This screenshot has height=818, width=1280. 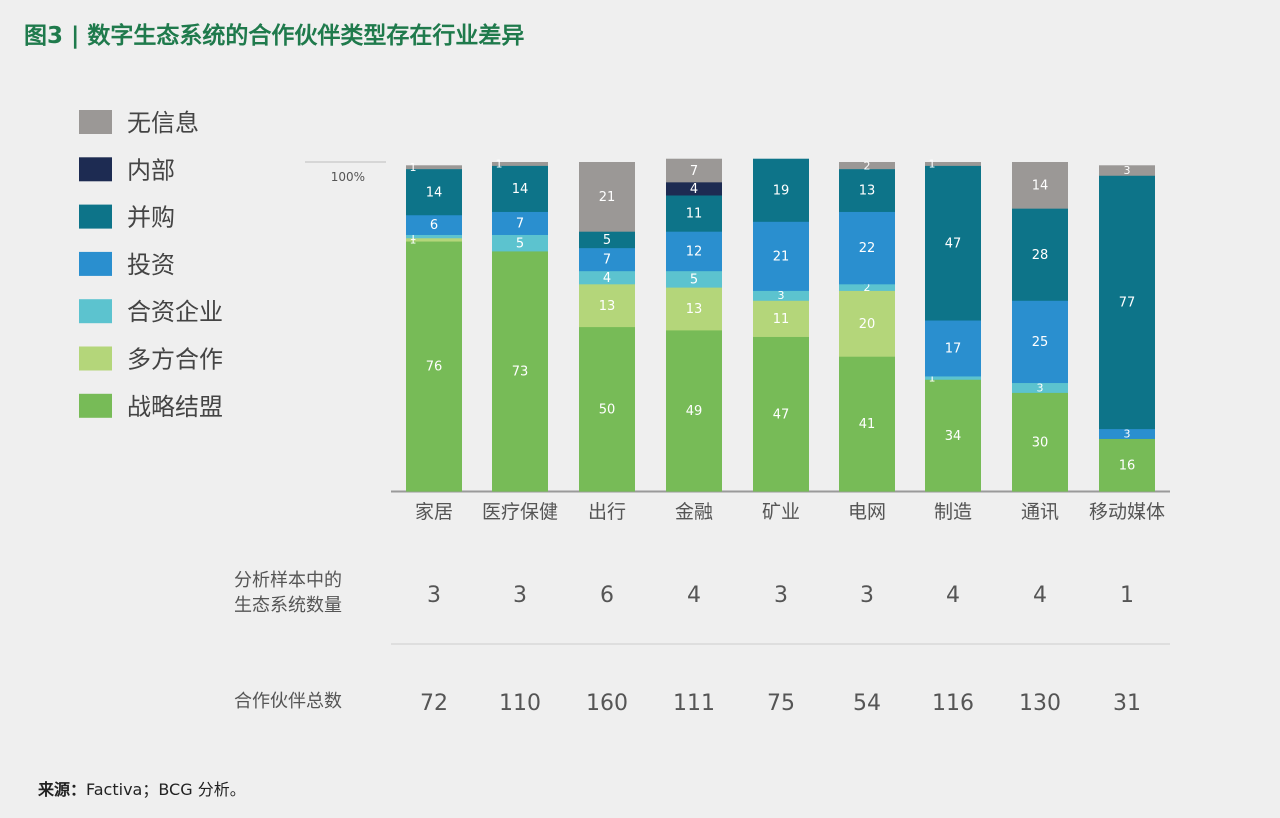 I want to click on legend-label: 并购, so click(x=151, y=218).